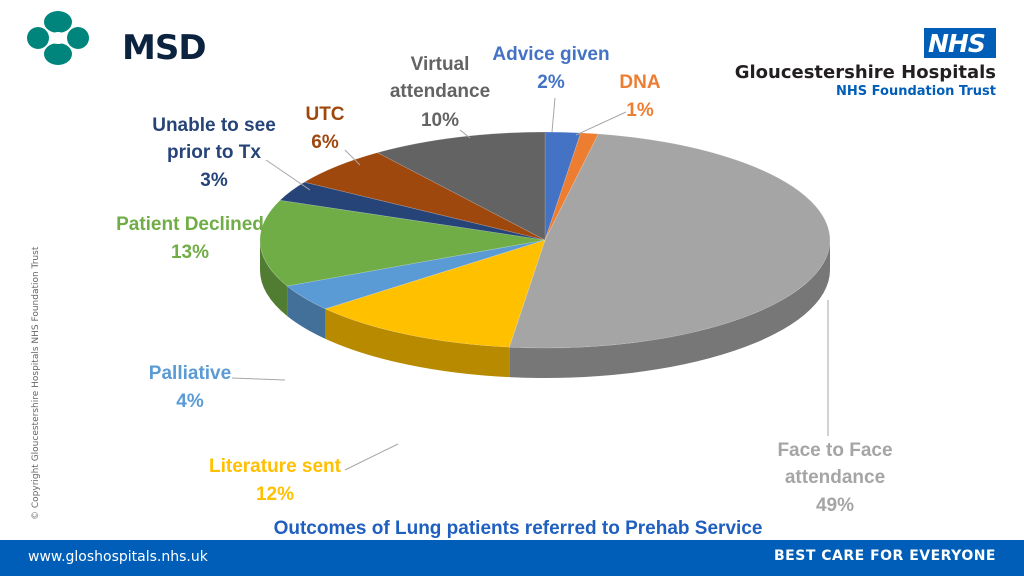 This screenshot has height=576, width=1024. I want to click on pie-slice-virtual-attendance, so click(461, 186).